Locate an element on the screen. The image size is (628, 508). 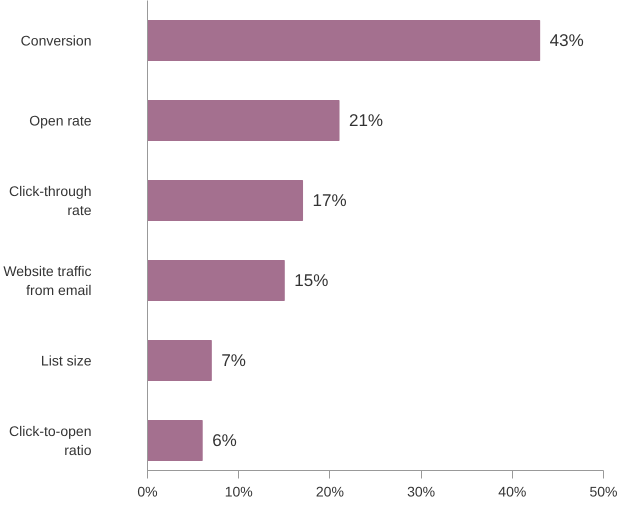
data-label: 15% is located at coordinates (311, 280).